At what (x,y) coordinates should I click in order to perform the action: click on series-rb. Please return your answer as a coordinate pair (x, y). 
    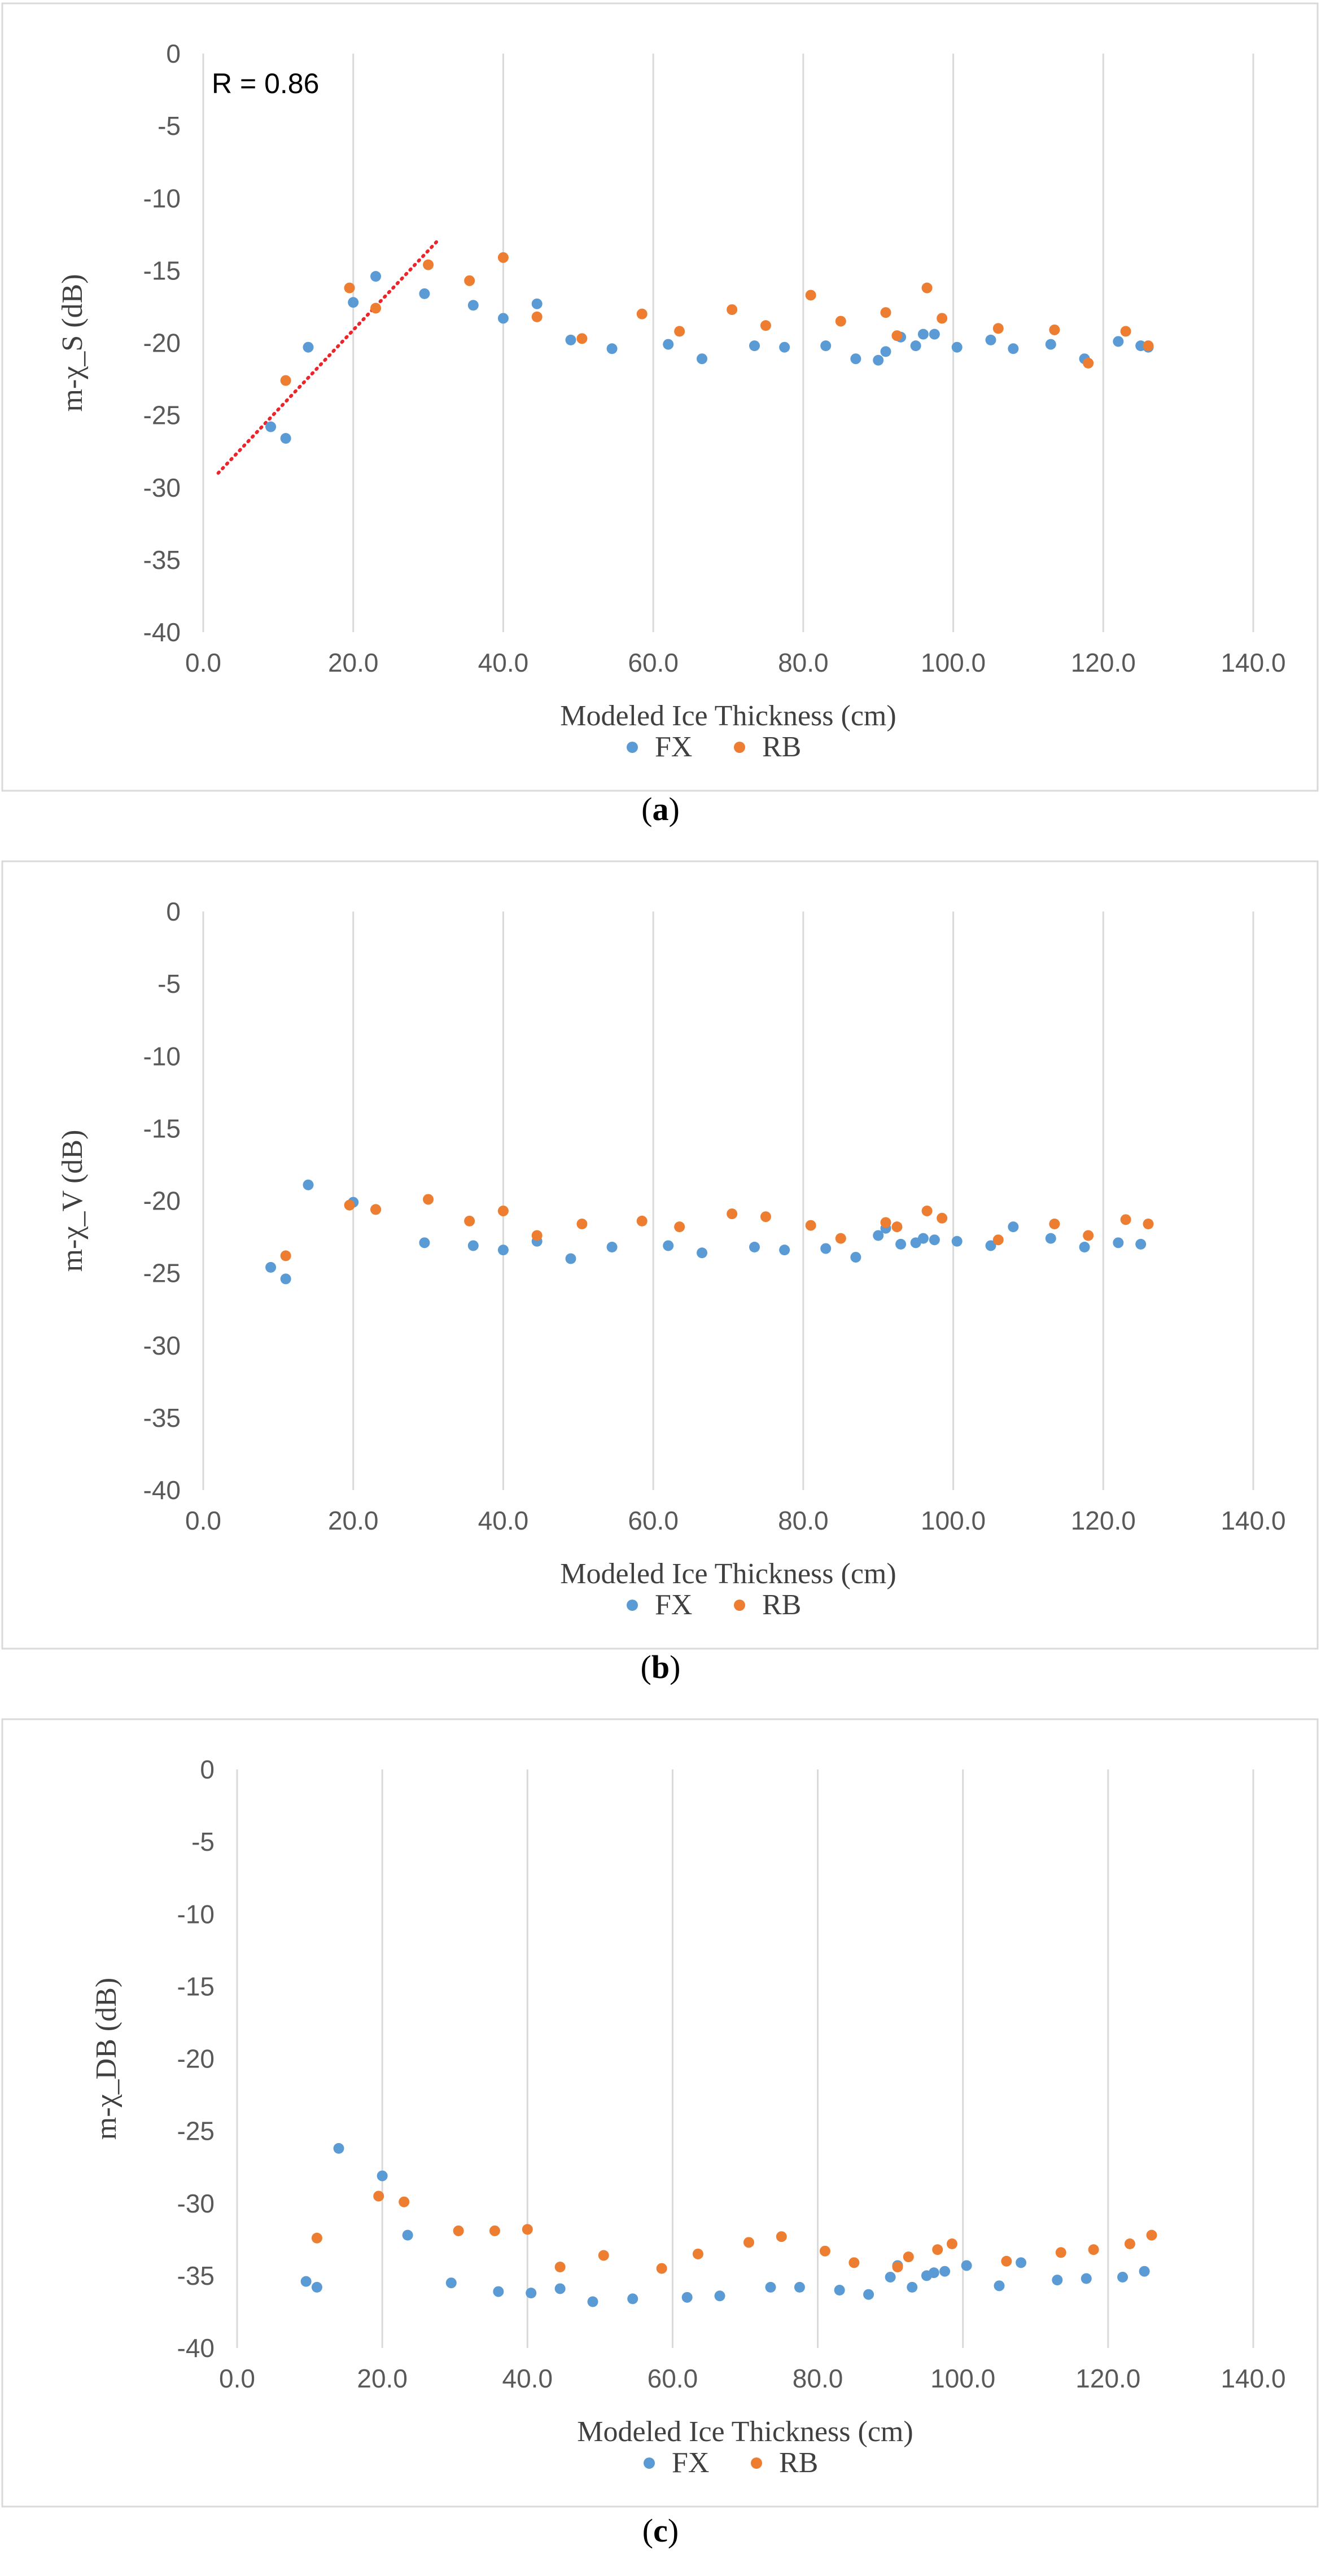
    Looking at the image, I should click on (717, 319).